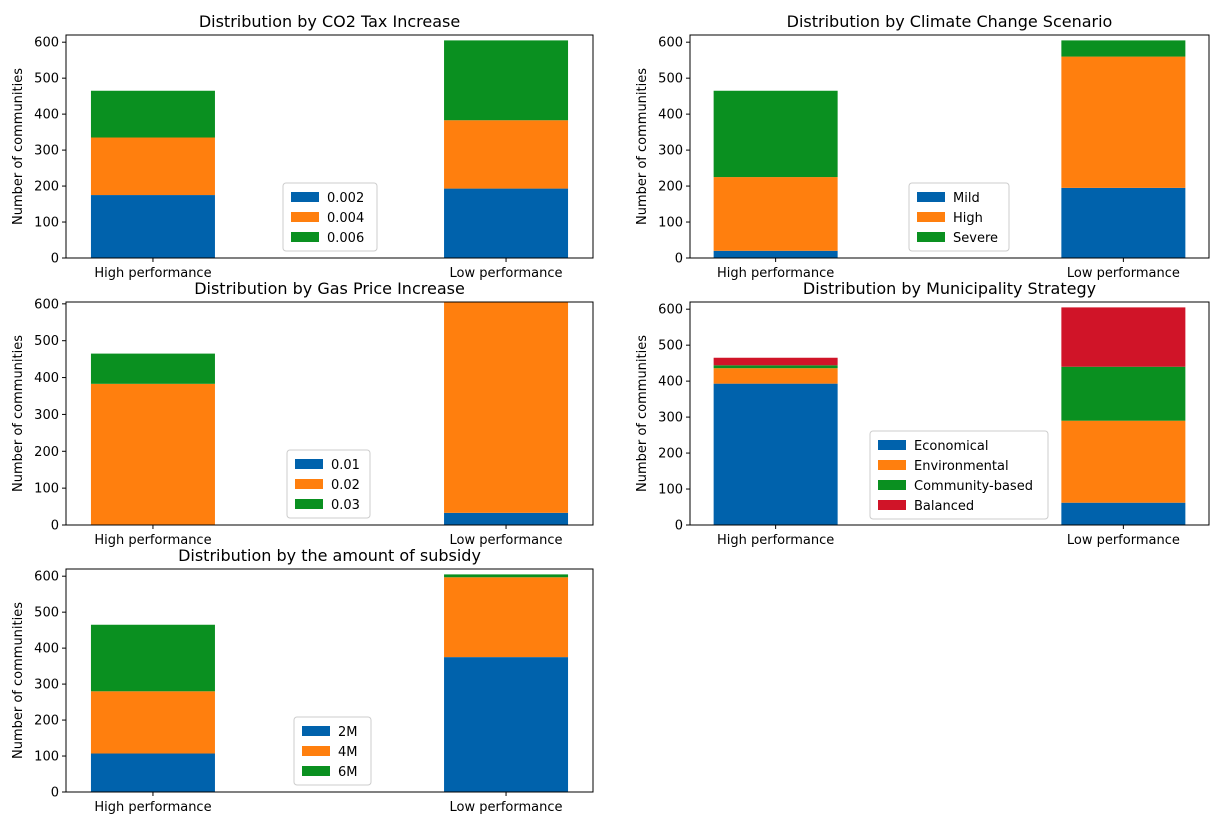  I want to click on chart-title: Distribution by Gas Price Increase, so click(329, 288).